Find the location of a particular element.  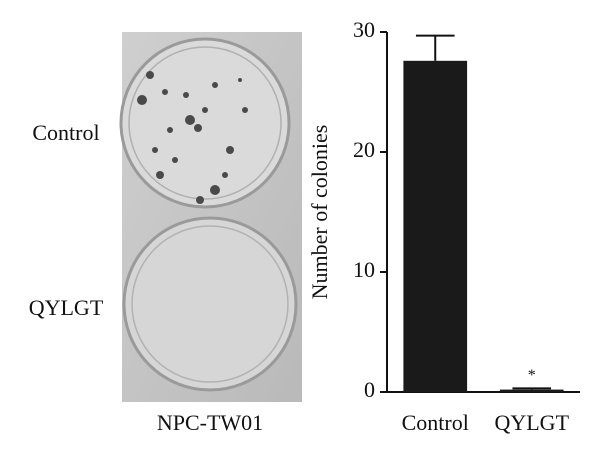

y-tick-label: 30 is located at coordinates (364, 29).